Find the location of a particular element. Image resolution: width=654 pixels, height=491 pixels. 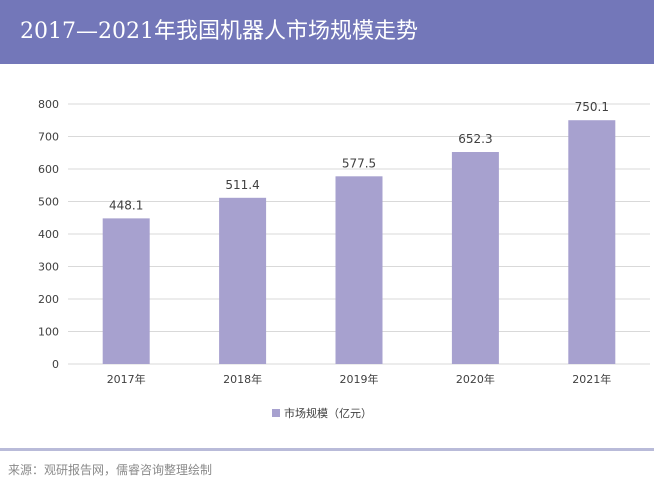

x-tick-label: 2020年 is located at coordinates (475, 379).